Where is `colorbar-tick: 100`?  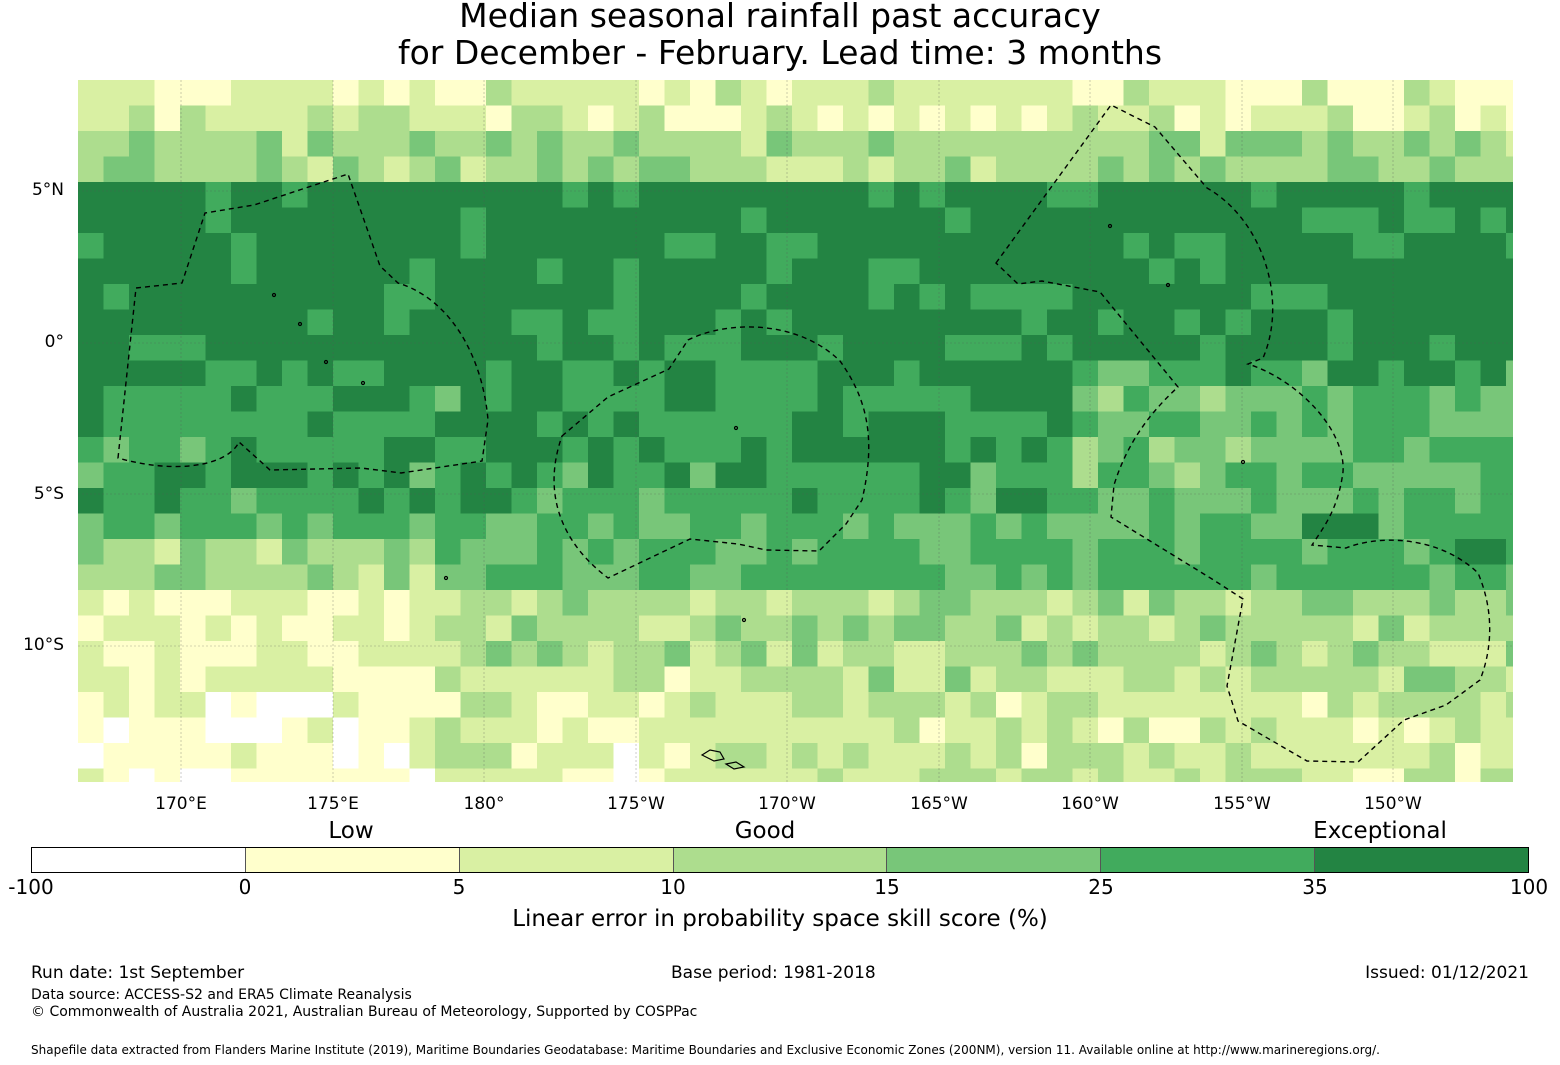
colorbar-tick: 100 is located at coordinates (1529, 887).